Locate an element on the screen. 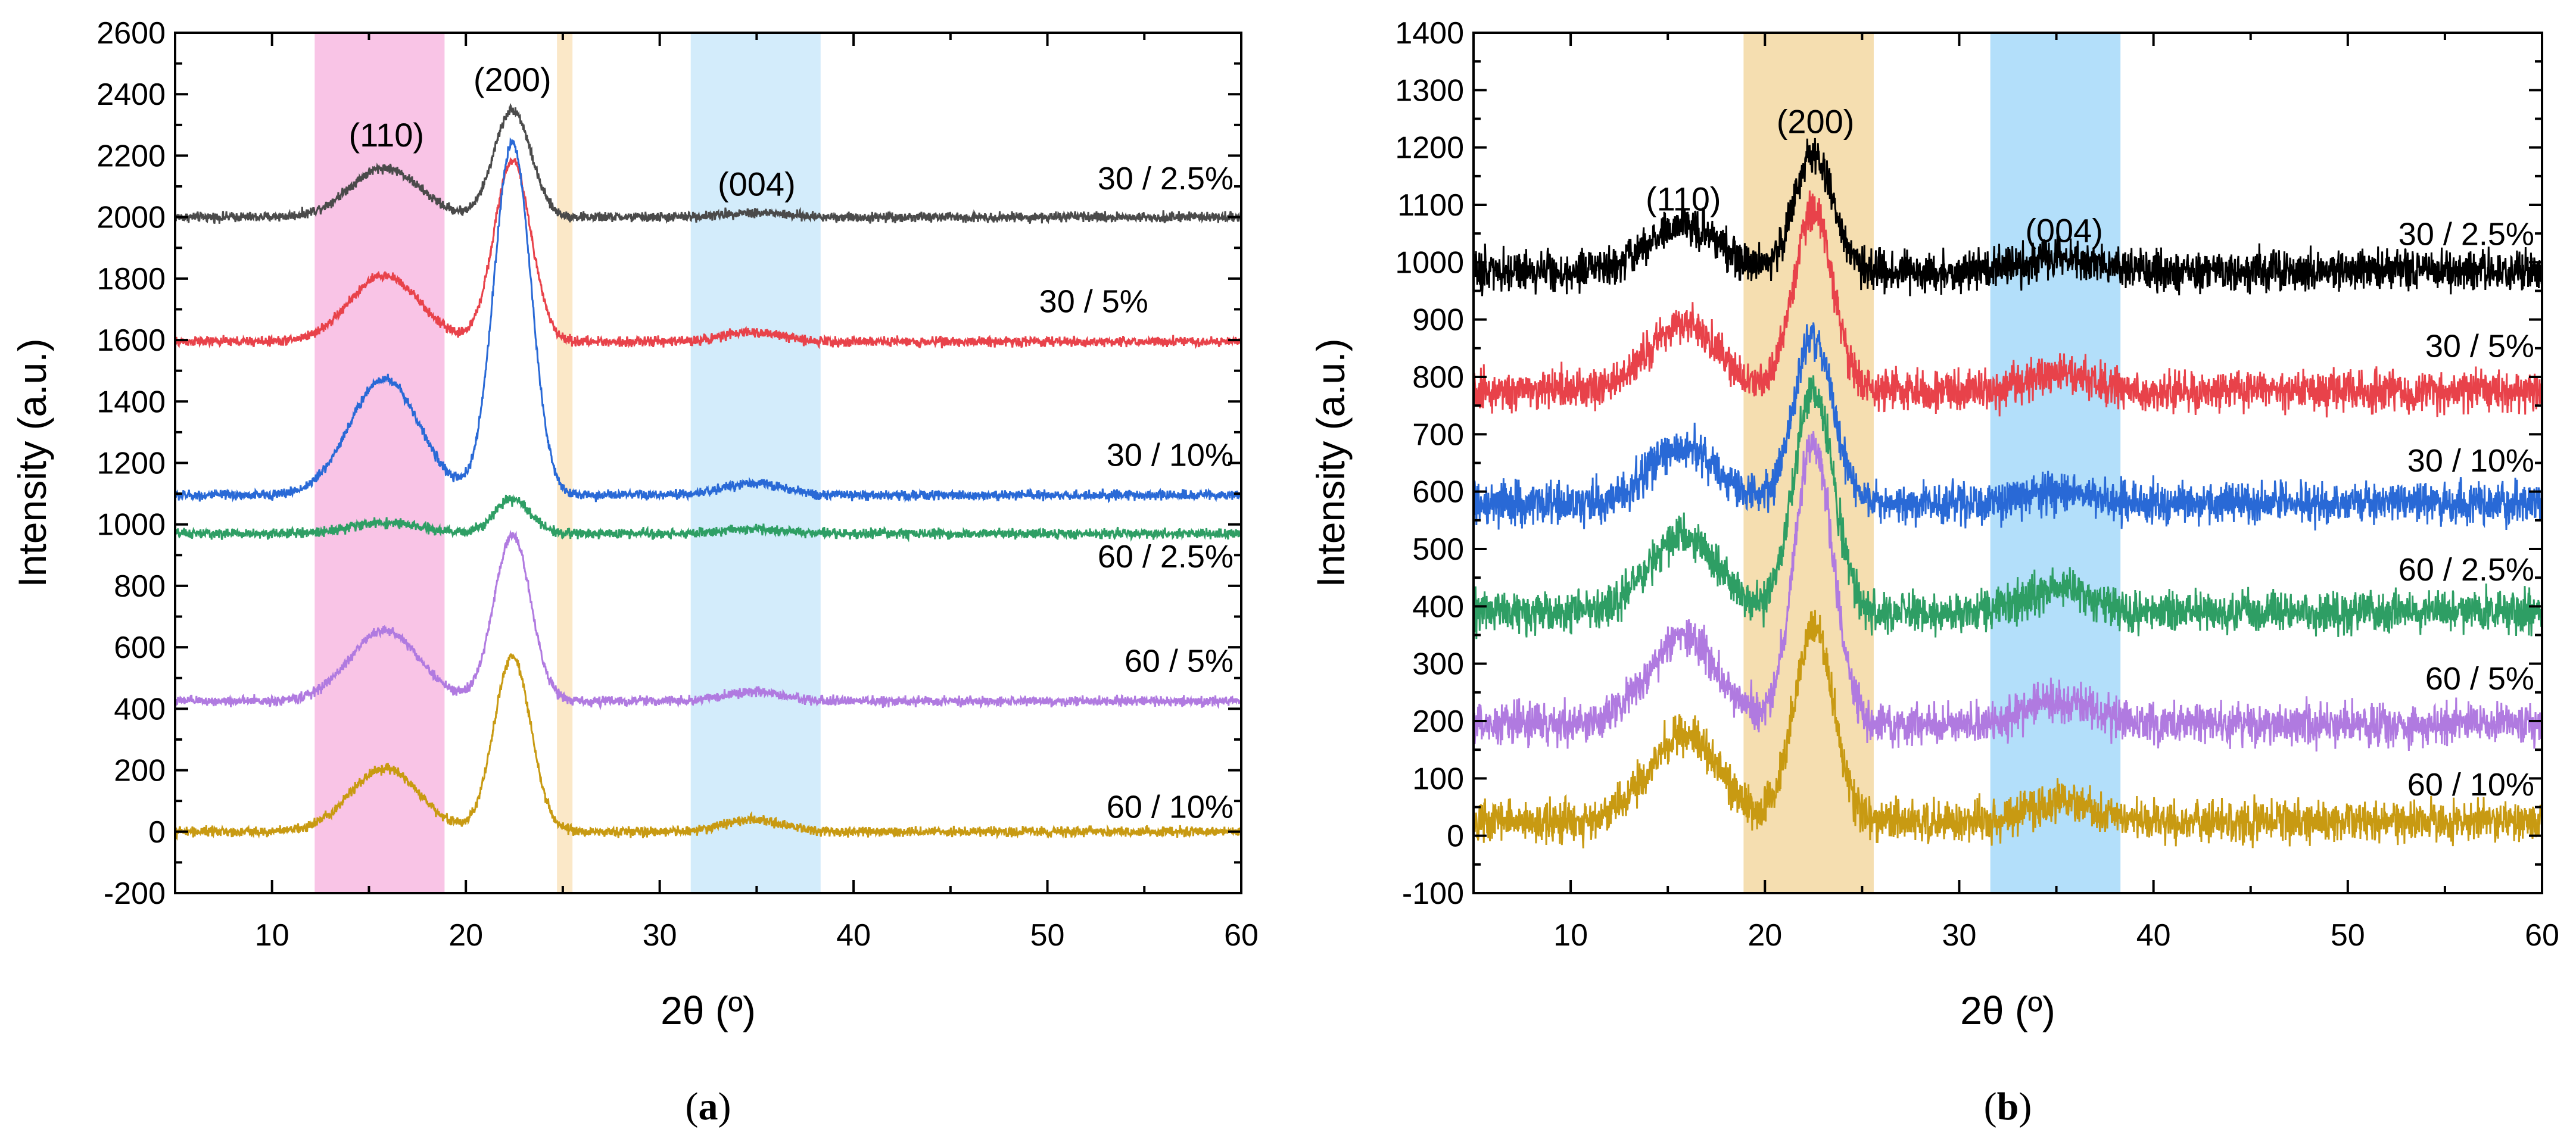 The width and height of the screenshot is (2576, 1142). panel-label: (b) is located at coordinates (2008, 1106).